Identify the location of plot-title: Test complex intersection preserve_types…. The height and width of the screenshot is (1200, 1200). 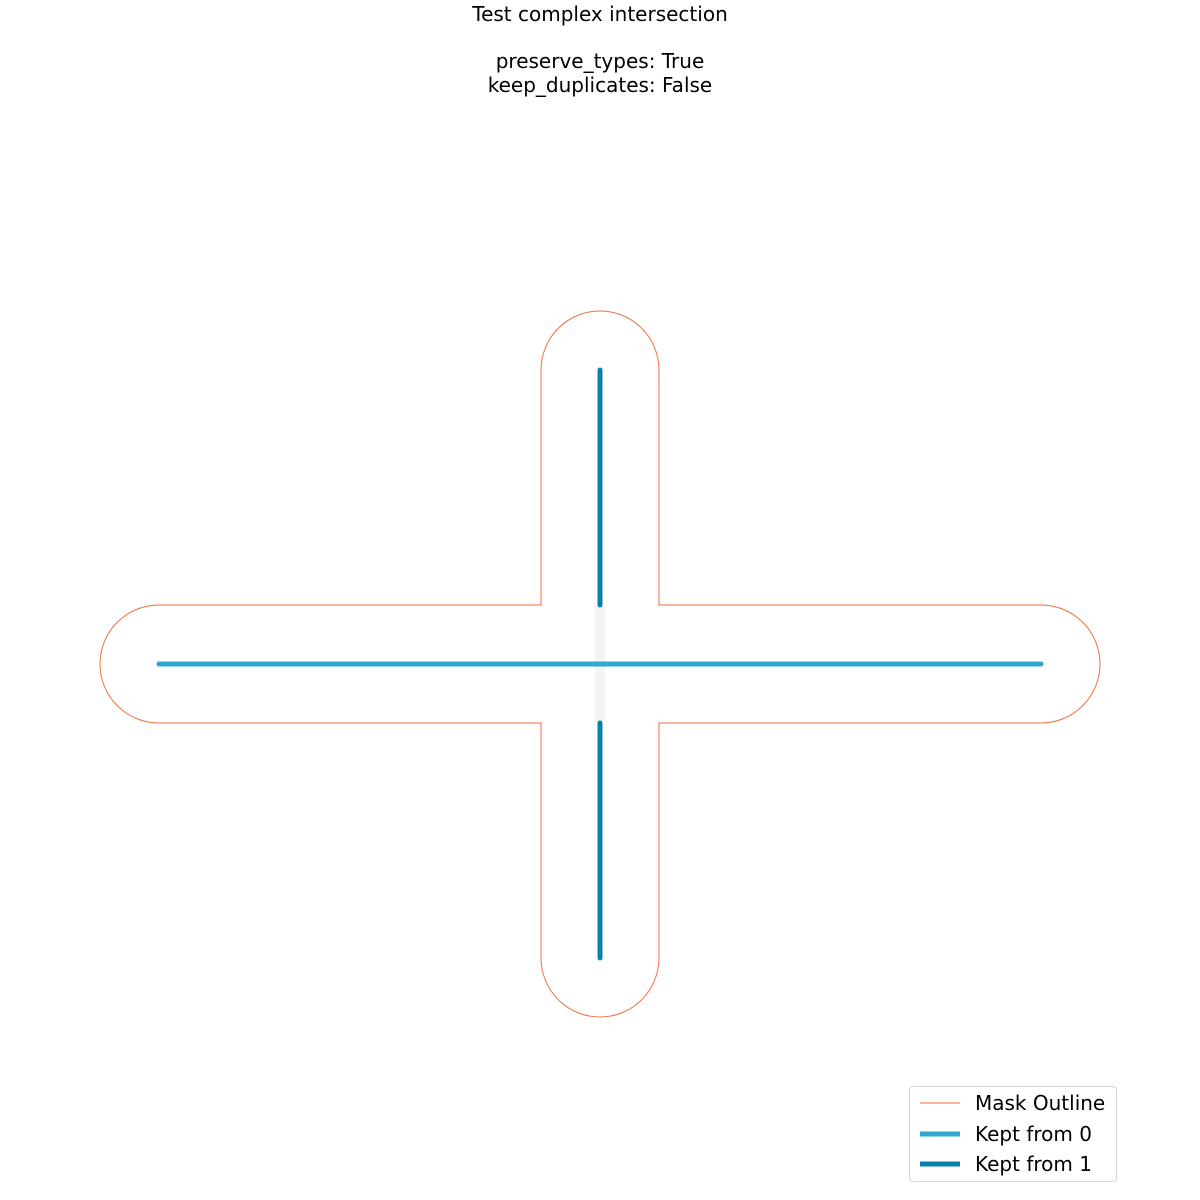
(600, 49).